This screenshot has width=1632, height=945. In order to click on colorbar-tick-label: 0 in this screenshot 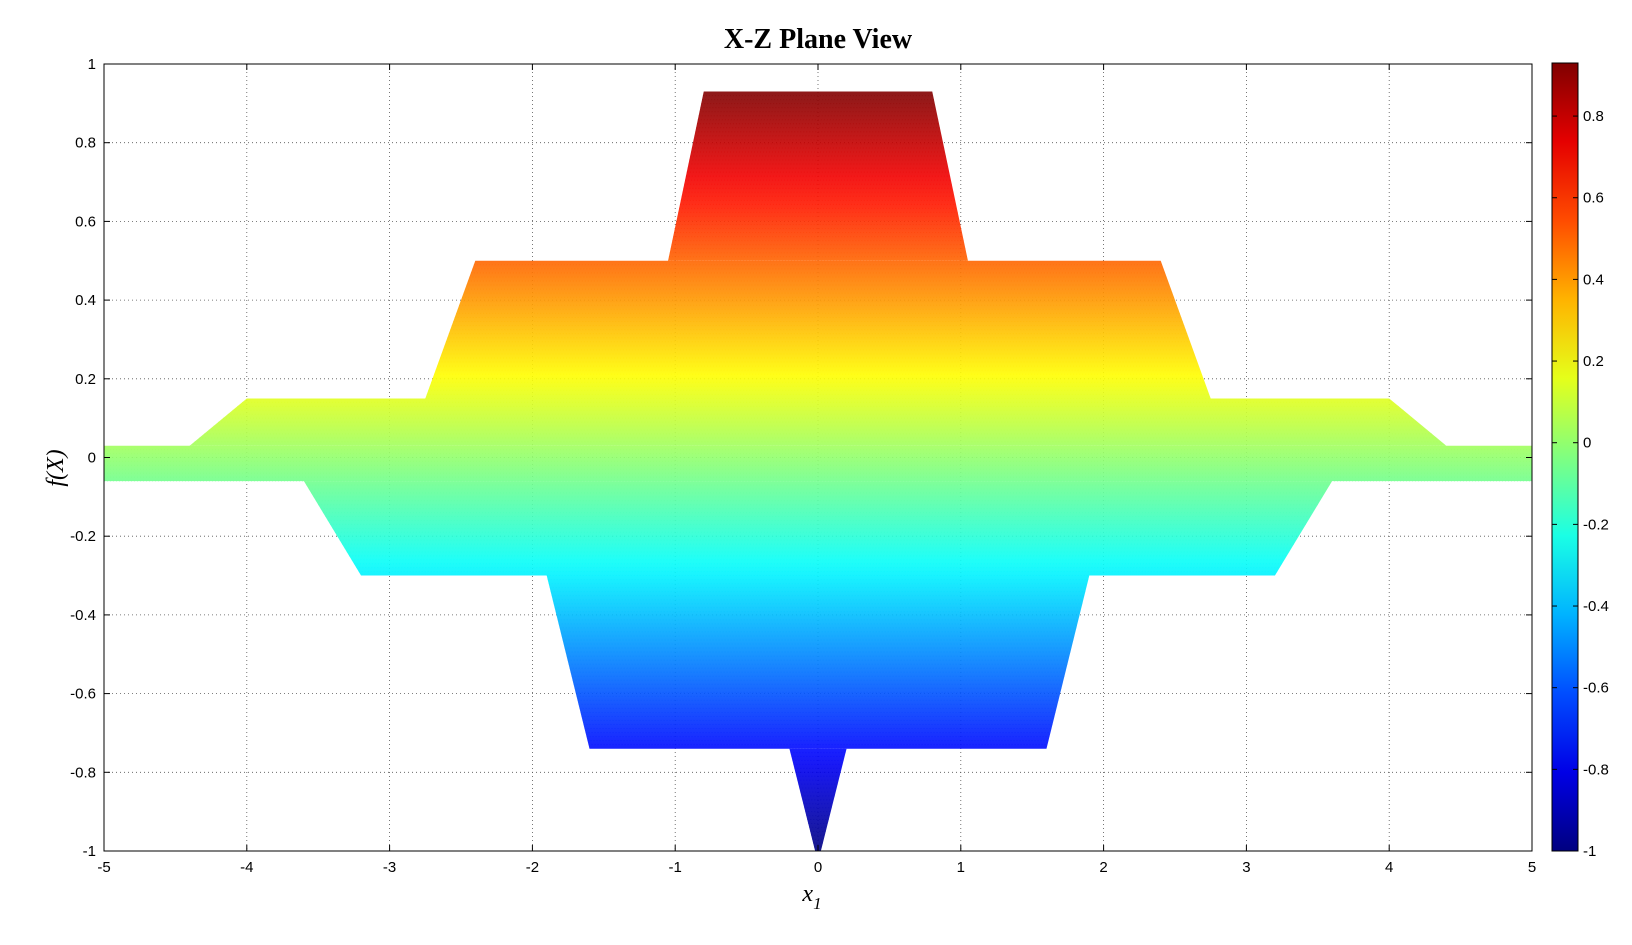, I will do `click(1587, 443)`.